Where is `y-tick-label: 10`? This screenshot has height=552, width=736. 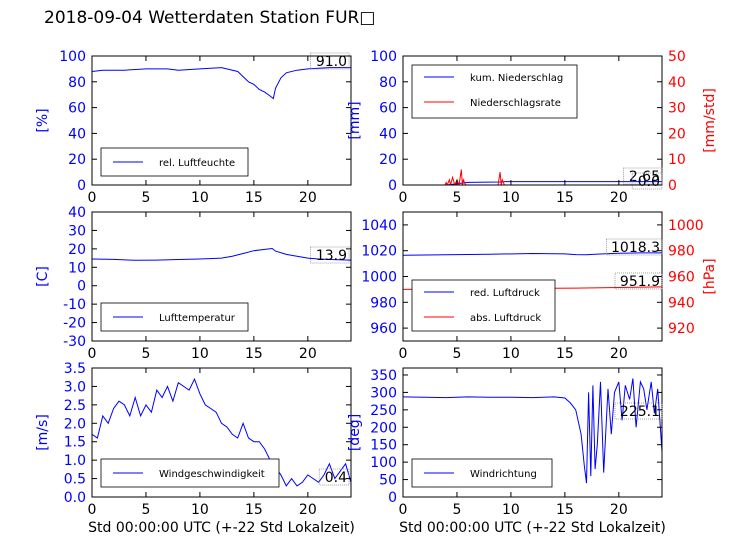 y-tick-label: 10 is located at coordinates (77, 268).